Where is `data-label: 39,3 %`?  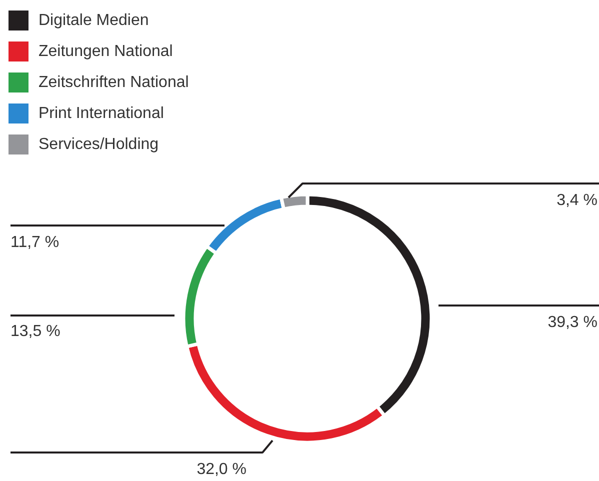
data-label: 39,3 % is located at coordinates (573, 322).